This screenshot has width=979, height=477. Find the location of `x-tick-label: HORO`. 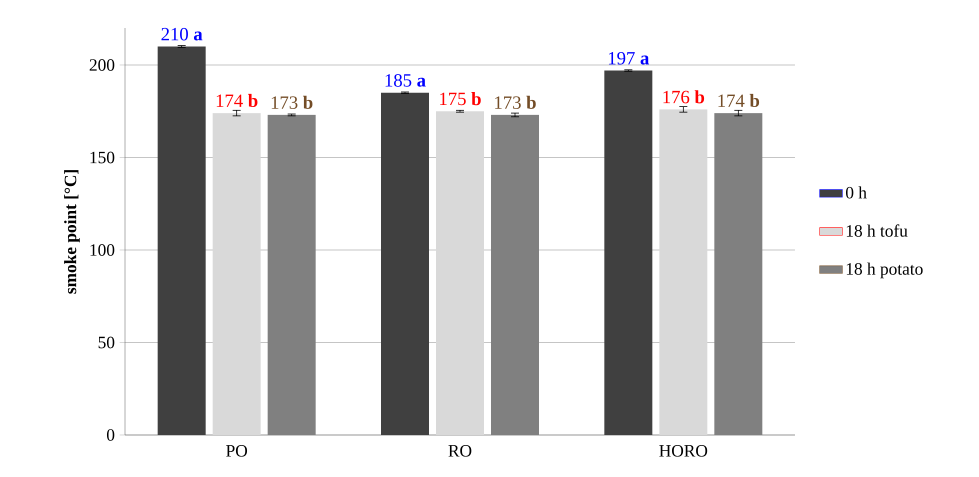

x-tick-label: HORO is located at coordinates (683, 451).